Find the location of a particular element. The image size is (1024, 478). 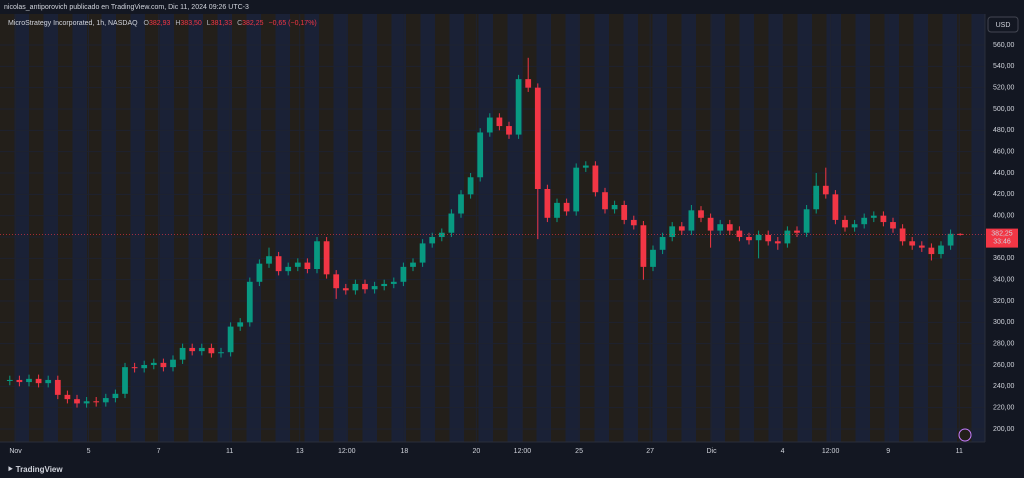

legend-open: 382,93 is located at coordinates (160, 23).